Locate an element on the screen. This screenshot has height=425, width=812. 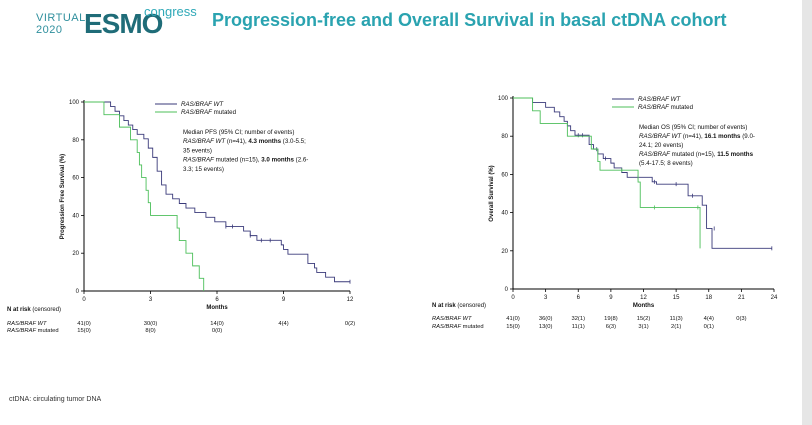
logo-brand-text: ESMO is located at coordinates (123, 23).